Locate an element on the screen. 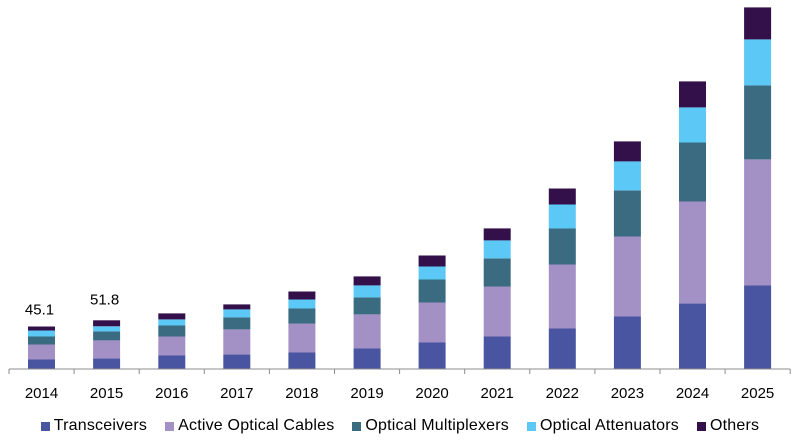  legend-item-optical-multiplexers: Optical Multiplexers is located at coordinates (430, 426).